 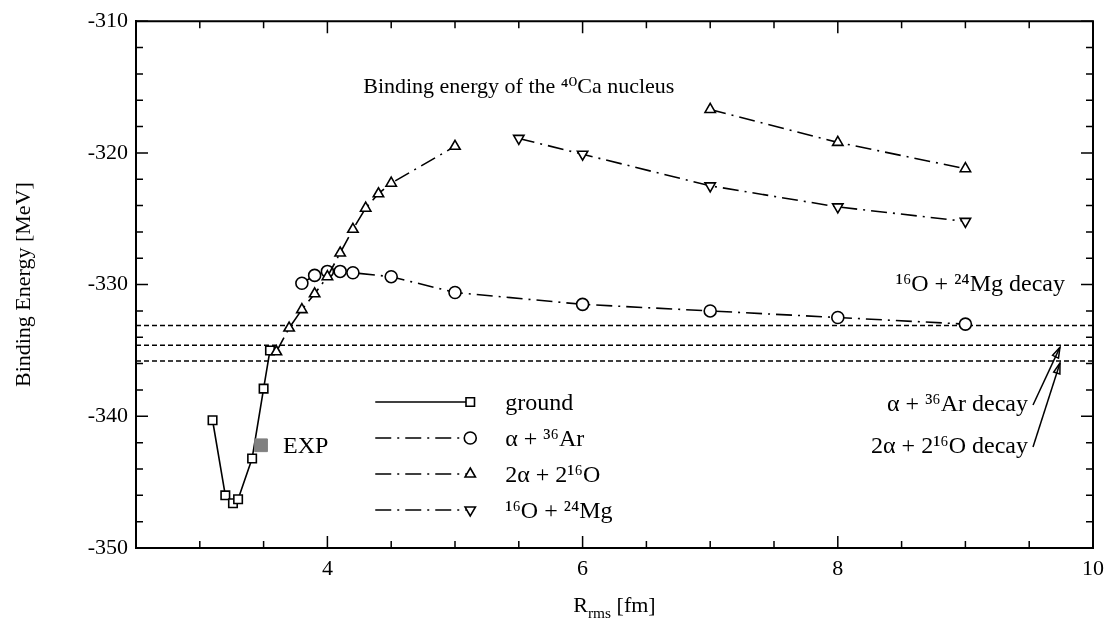 What do you see at coordinates (107, 283) in the screenshot?
I see `y-tick-label: -330` at bounding box center [107, 283].